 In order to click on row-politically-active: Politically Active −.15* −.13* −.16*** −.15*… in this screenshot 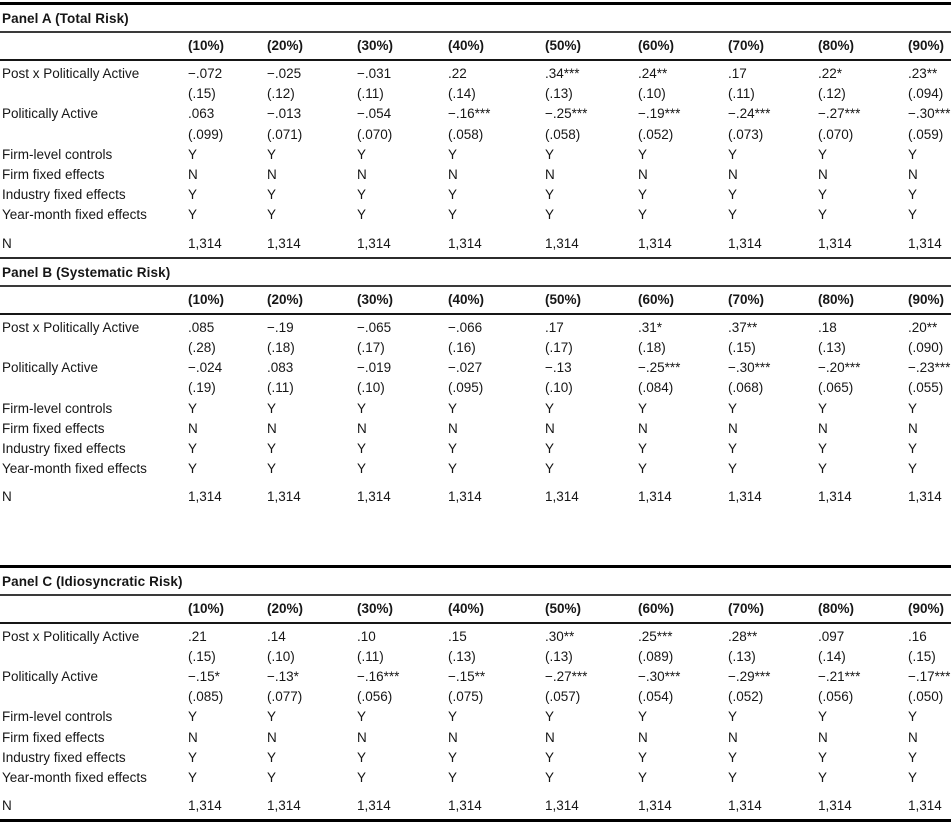, I will do `click(475, 677)`.